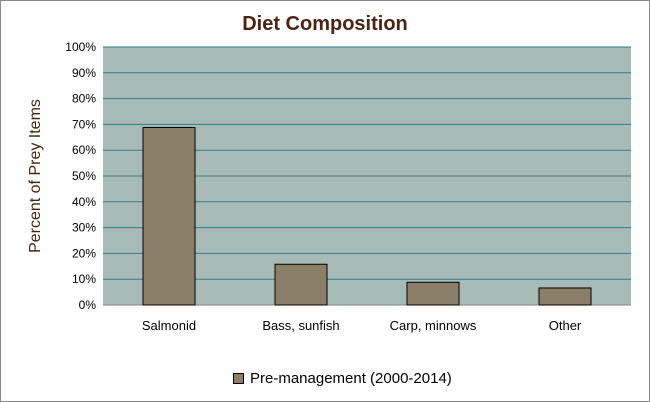 The width and height of the screenshot is (650, 402). I want to click on x-tick-label: Salmonid, so click(169, 325).